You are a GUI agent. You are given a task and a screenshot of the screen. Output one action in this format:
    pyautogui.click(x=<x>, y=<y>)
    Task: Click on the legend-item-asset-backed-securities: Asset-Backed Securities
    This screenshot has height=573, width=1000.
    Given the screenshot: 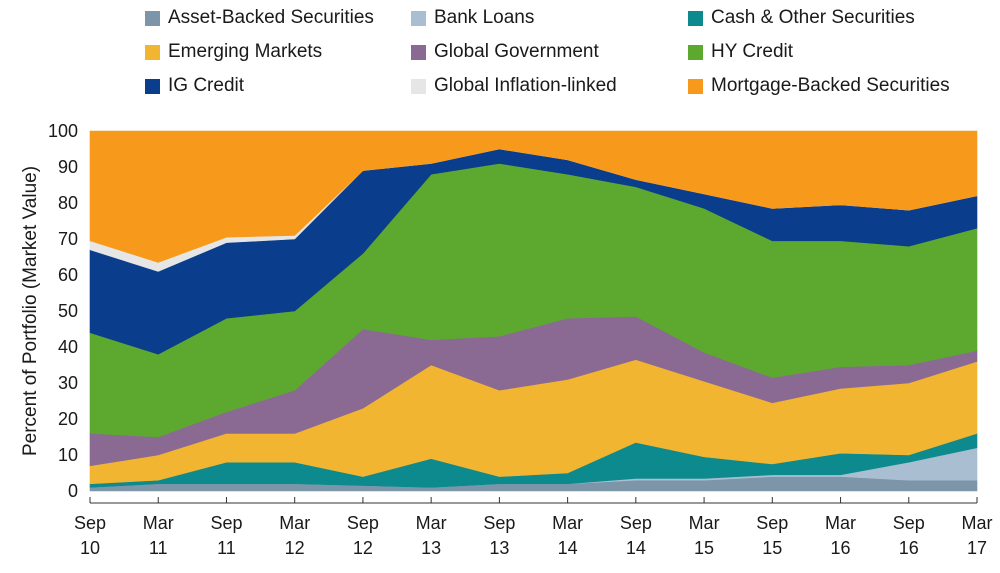 What is the action you would take?
    pyautogui.click(x=259, y=18)
    